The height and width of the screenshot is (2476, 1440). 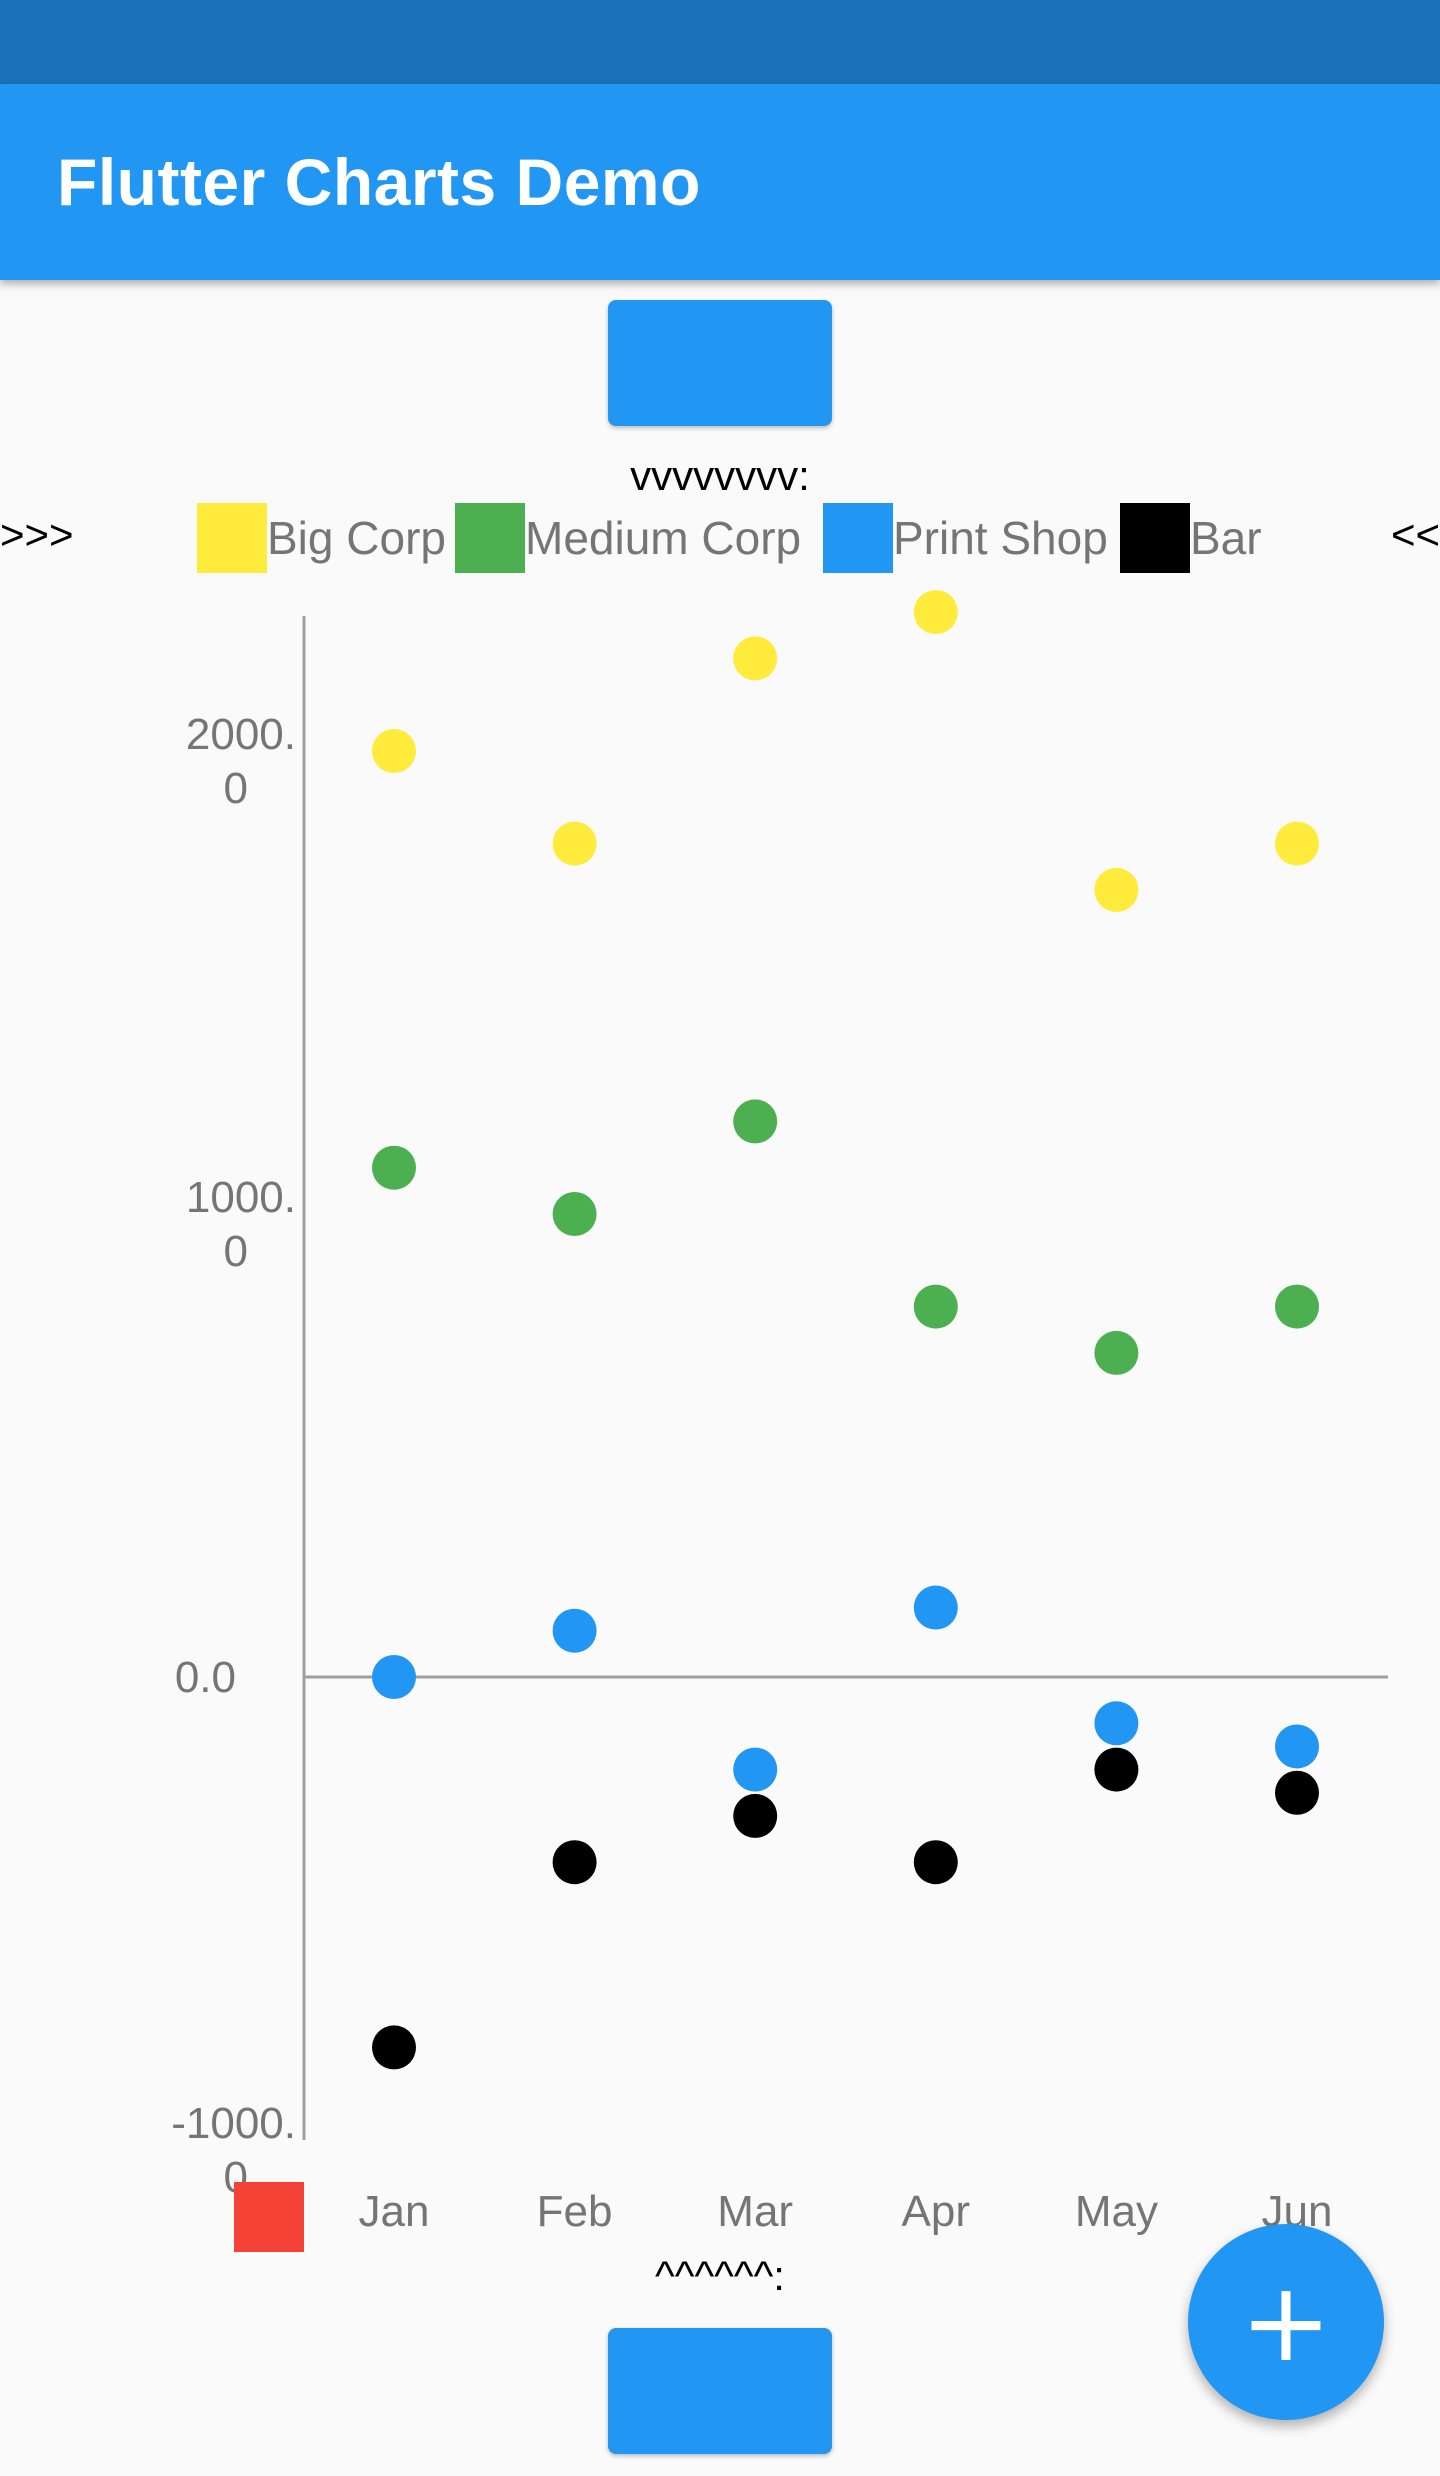 I want to click on legend-item-medium-corp: Medium Corp, so click(x=628, y=538).